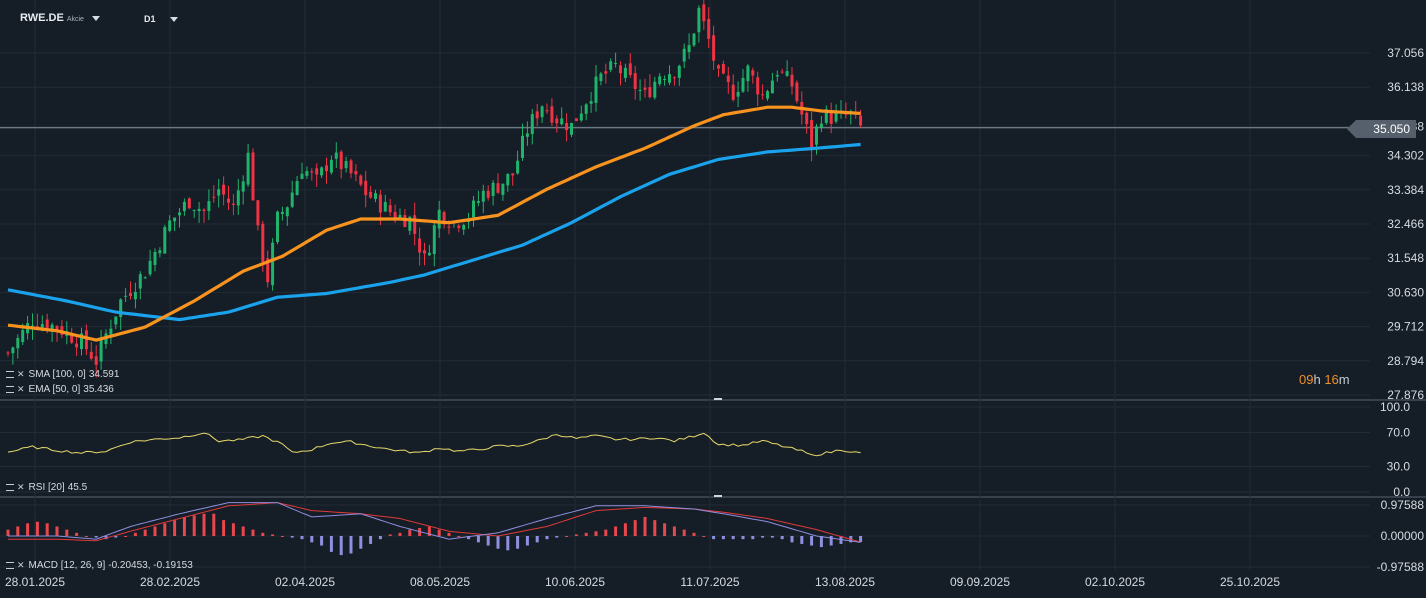  Describe the element at coordinates (161, 19) in the screenshot. I see `timeframe-selector: D1` at that location.